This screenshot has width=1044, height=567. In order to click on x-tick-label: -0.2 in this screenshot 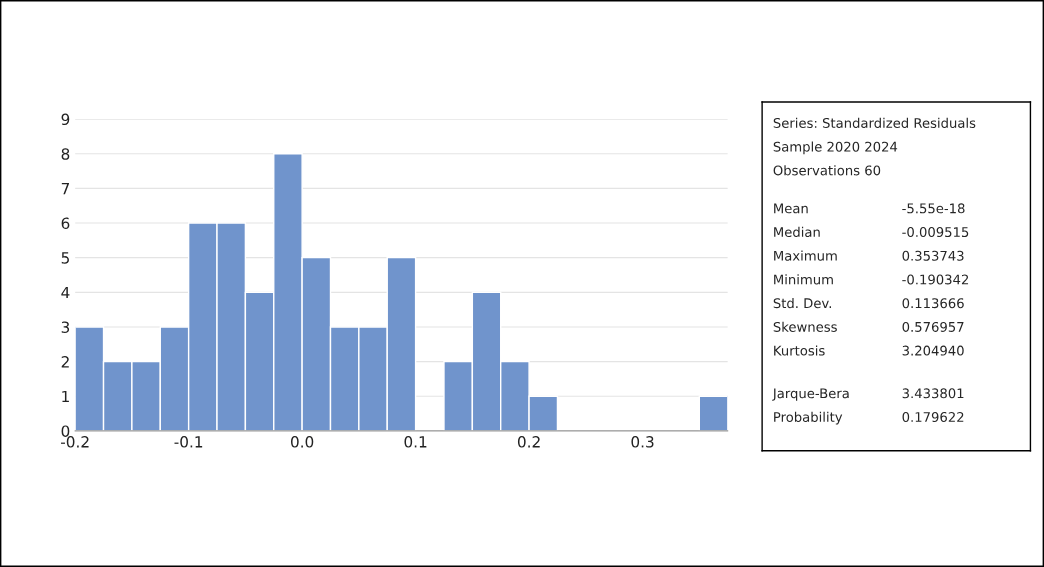, I will do `click(75, 442)`.